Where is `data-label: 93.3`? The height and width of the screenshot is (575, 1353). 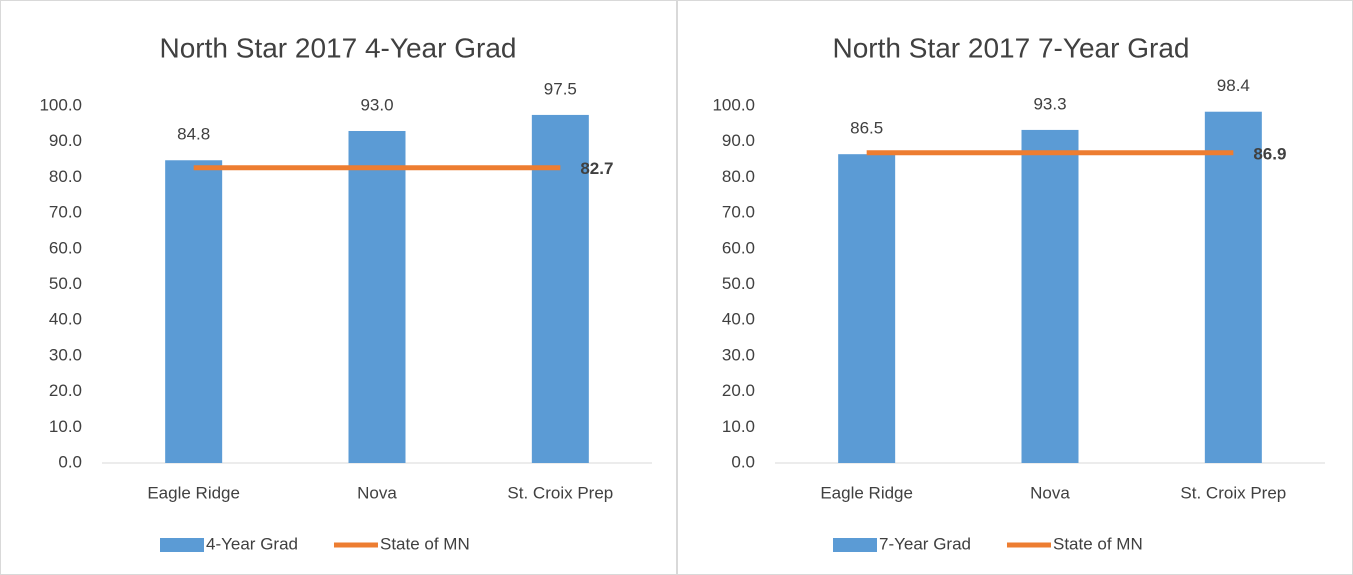
data-label: 93.3 is located at coordinates (1049, 103).